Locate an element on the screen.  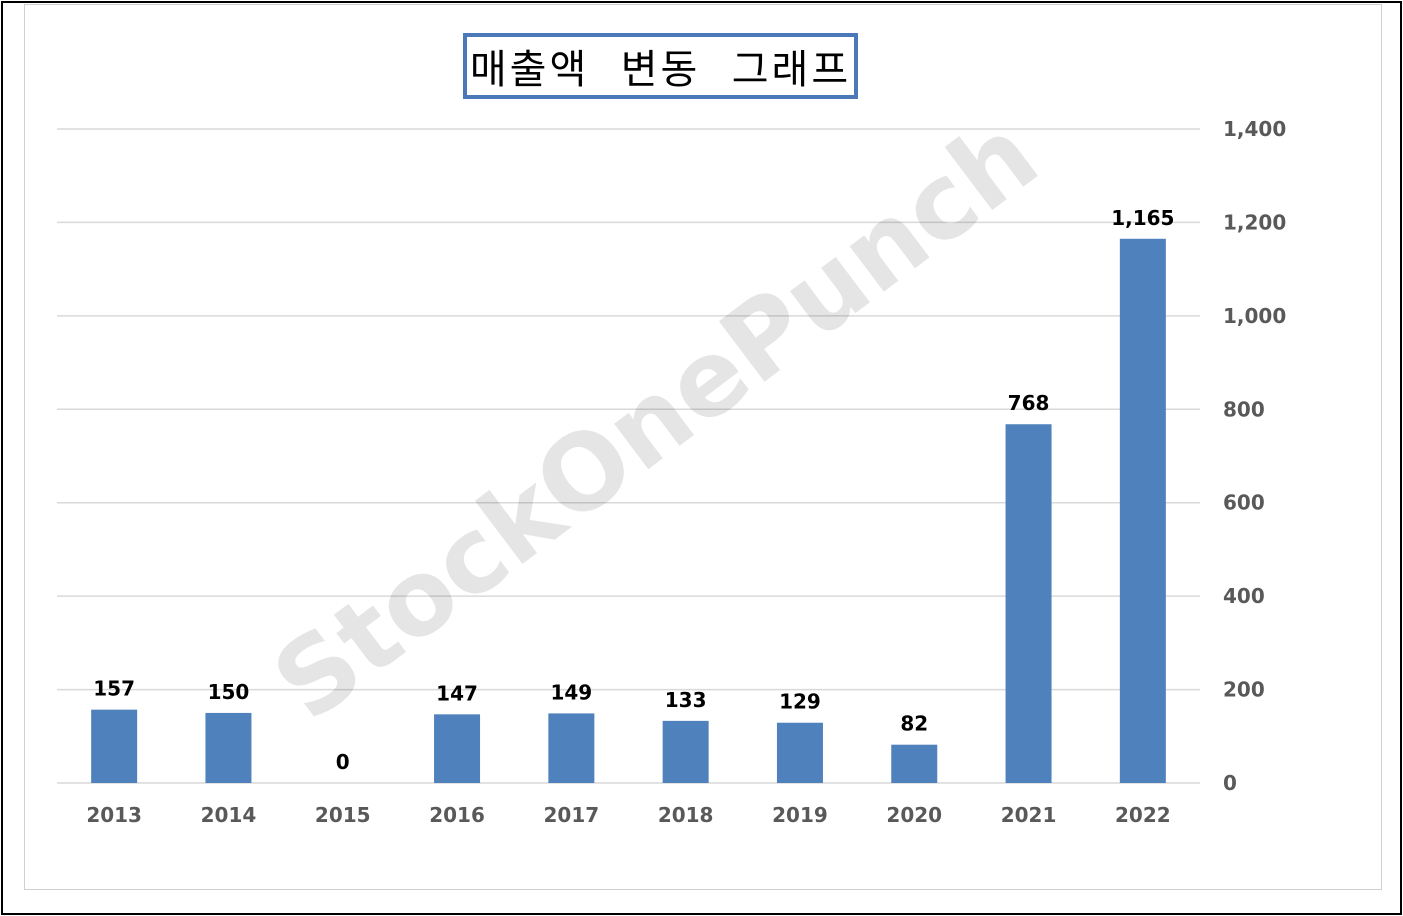
bar-2014 is located at coordinates (228, 747).